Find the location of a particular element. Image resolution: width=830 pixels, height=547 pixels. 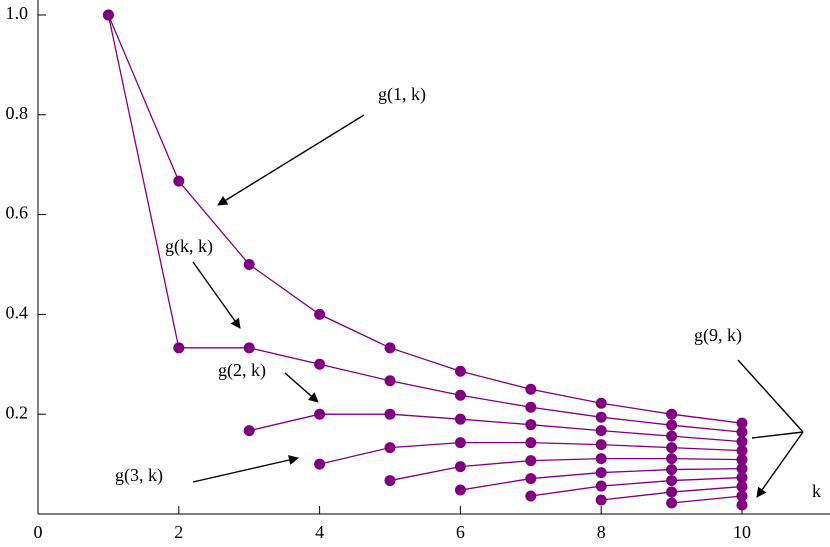

annotation: g(k, k) is located at coordinates (189, 246).